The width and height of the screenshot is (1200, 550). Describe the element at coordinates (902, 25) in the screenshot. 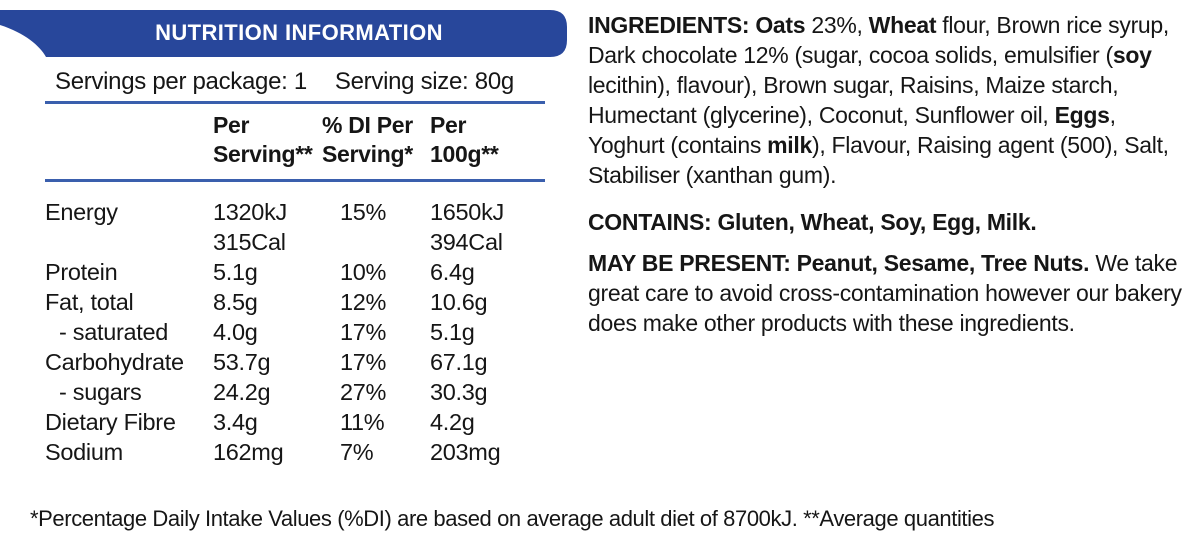

I see `text-segment: Wheat` at that location.